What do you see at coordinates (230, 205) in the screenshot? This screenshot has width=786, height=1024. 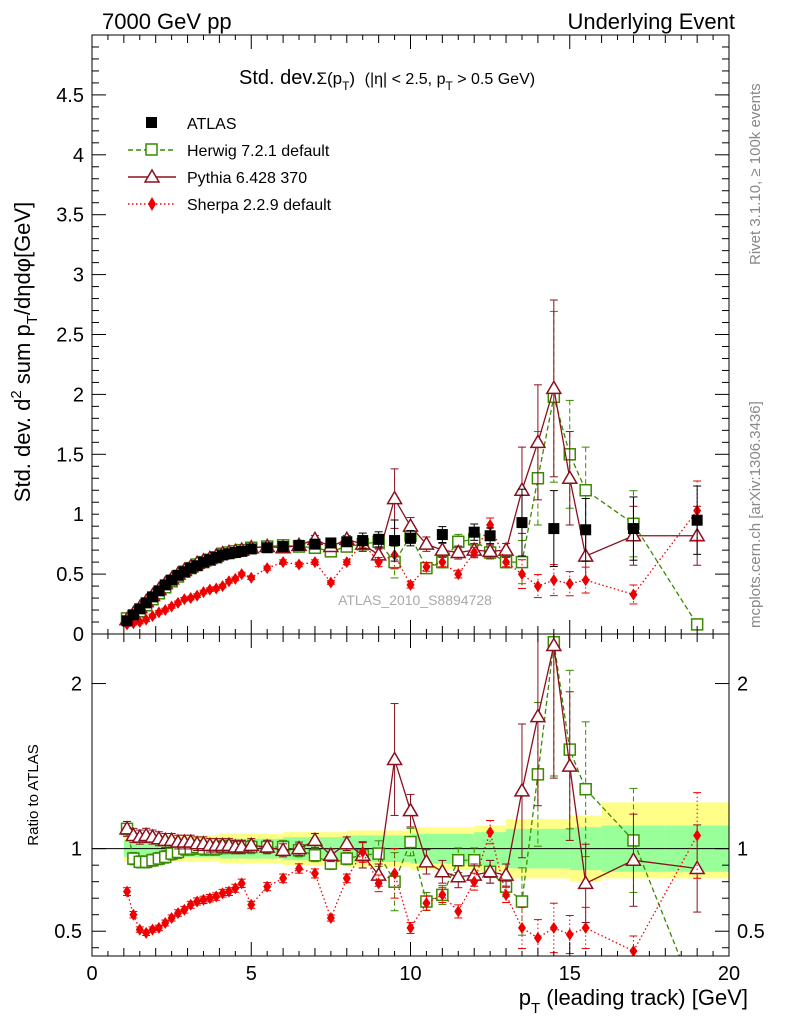 I see `legend-entry-sherpa: Sherpa 2.2.9 default` at bounding box center [230, 205].